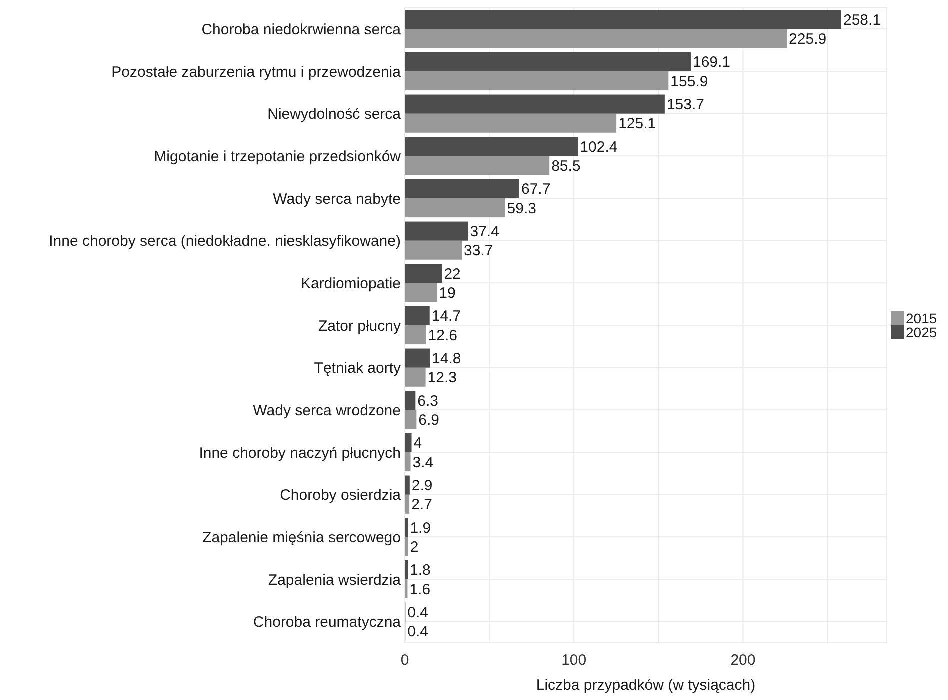  What do you see at coordinates (337, 199) in the screenshot?
I see `y-tick-label: Wady serca nabyte` at bounding box center [337, 199].